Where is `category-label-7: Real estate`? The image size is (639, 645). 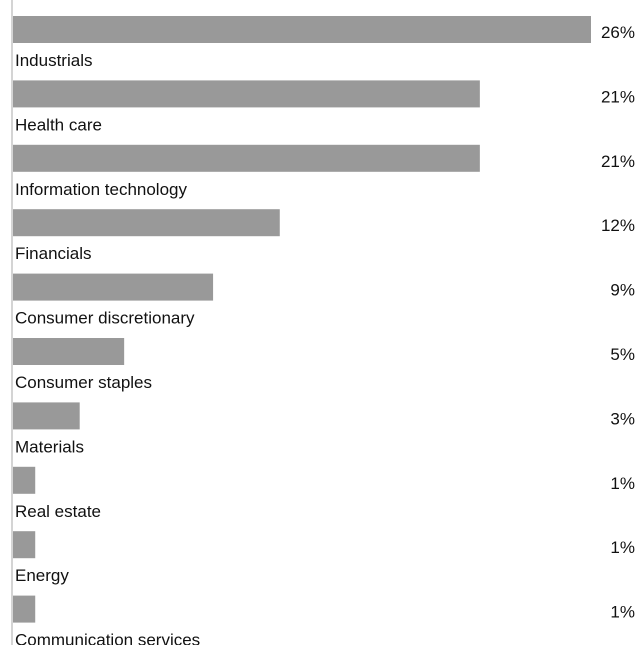
category-label-7: Real estate is located at coordinates (58, 511).